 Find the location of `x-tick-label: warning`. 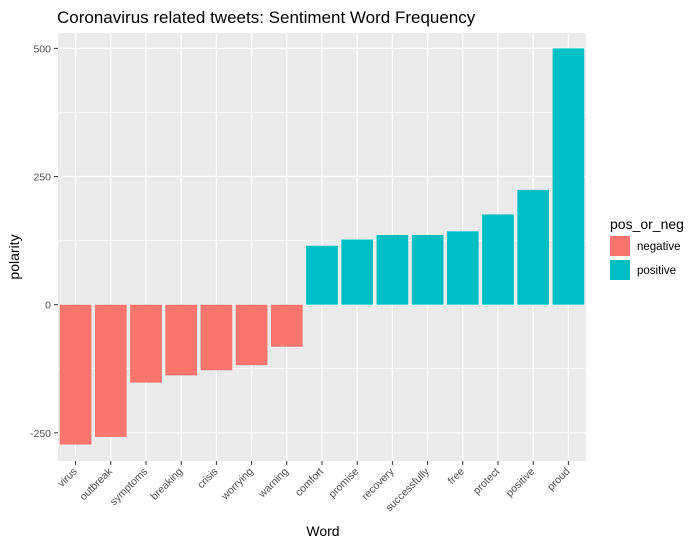

x-tick-label: warning is located at coordinates (273, 483).